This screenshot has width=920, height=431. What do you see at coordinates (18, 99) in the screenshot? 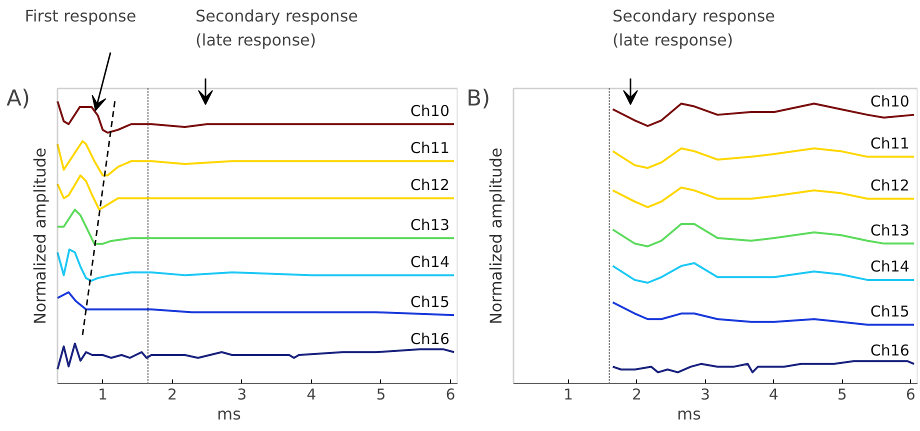
I see `text: A)` at bounding box center [18, 99].